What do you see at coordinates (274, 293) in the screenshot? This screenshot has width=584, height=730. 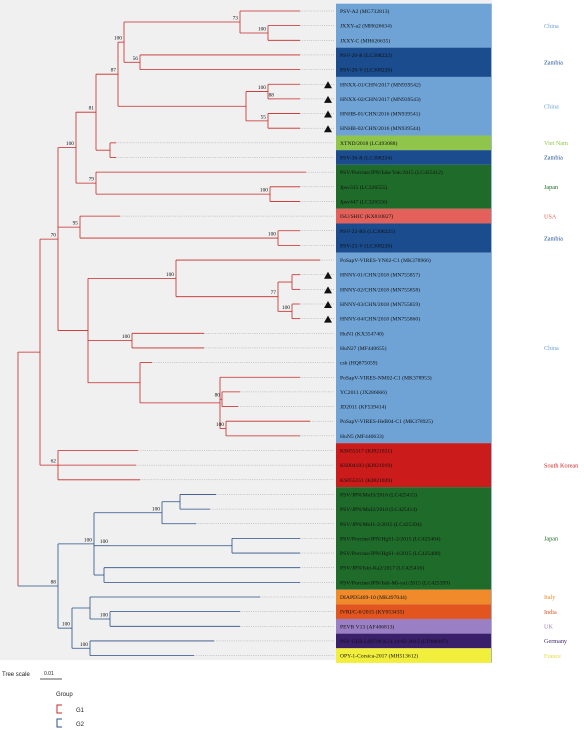 I see `bootstrap-value: 77` at bounding box center [274, 293].